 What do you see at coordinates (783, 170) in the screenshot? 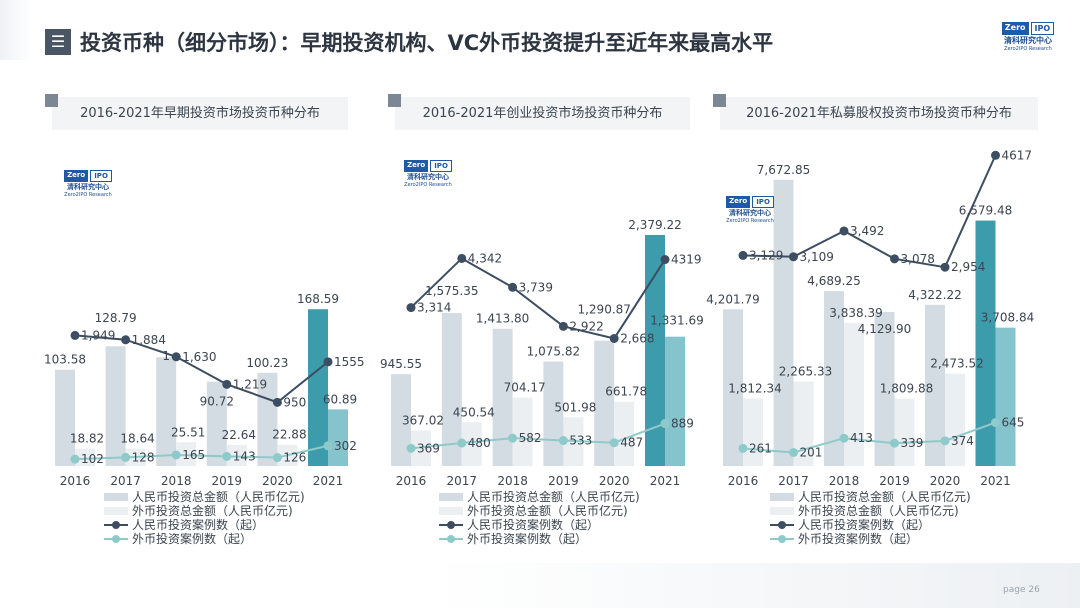
I see `rmb-amount-label: 7,672.85` at bounding box center [783, 170].